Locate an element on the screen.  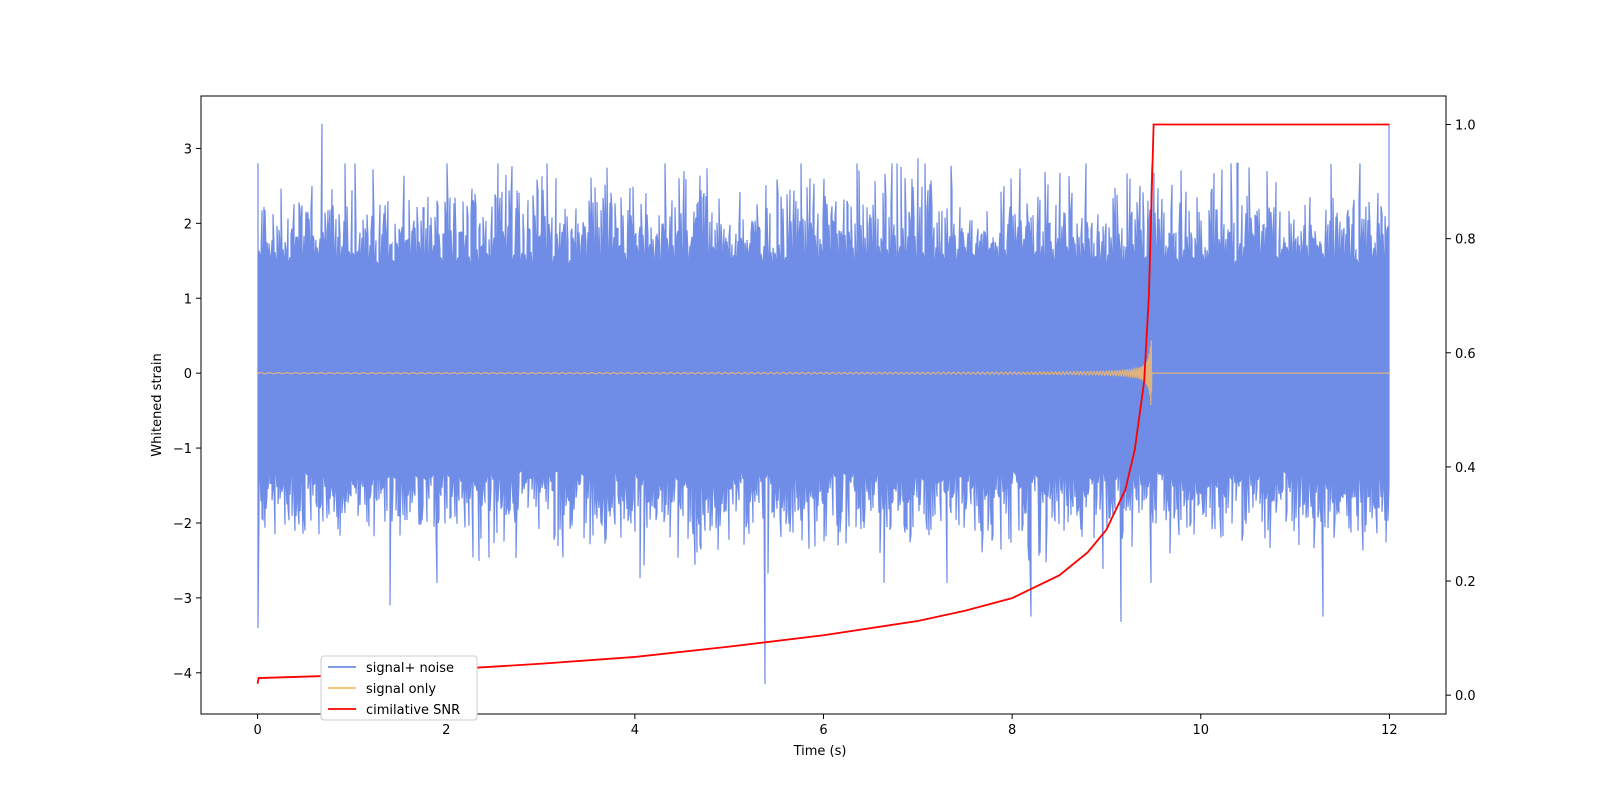
y2-tick-label: 0.6 is located at coordinates (1465, 354).